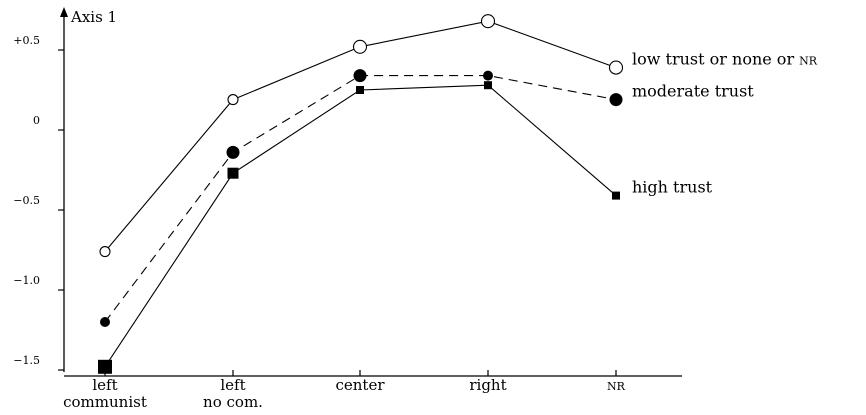  I want to click on y-tick-label: +0.5, so click(26, 40).